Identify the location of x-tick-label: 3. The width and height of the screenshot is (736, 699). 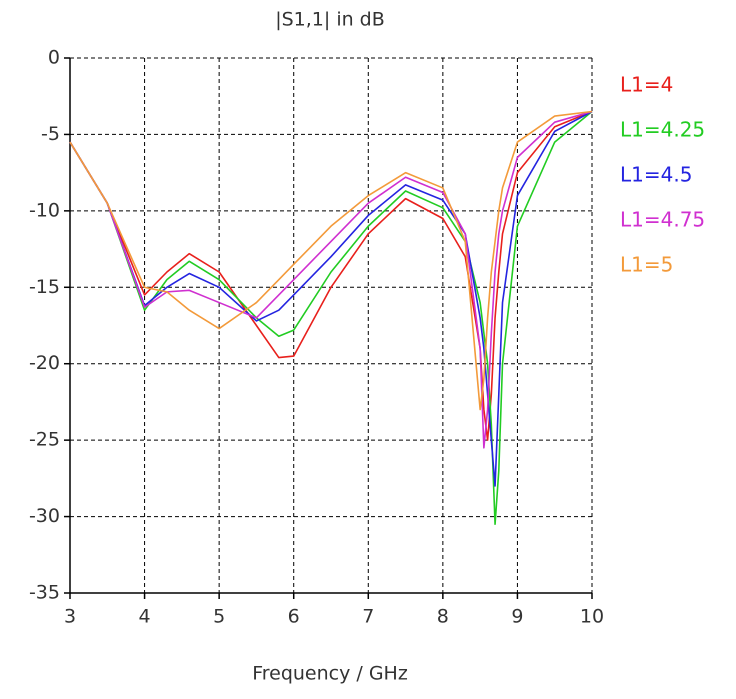
(70, 617).